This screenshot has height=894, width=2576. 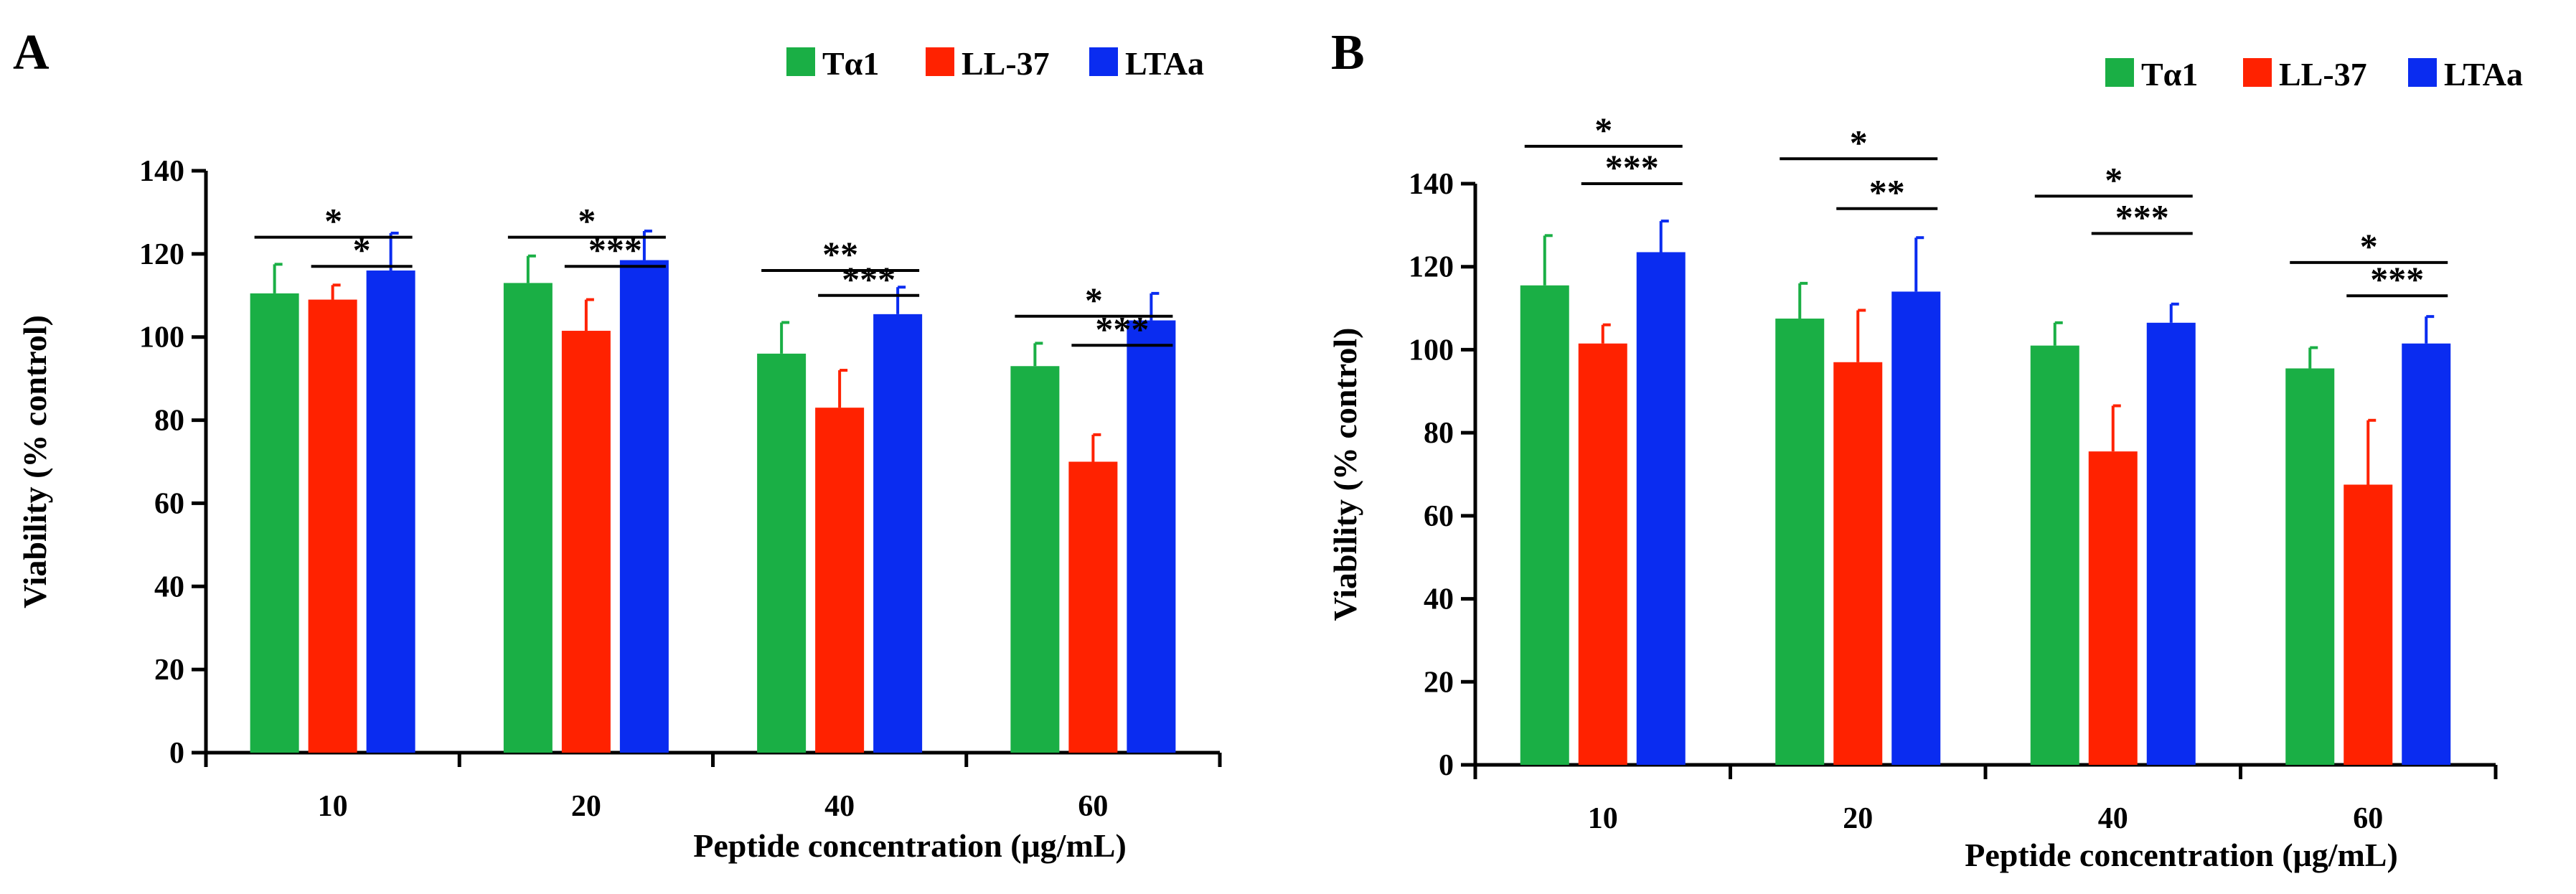 What do you see at coordinates (31, 52) in the screenshot?
I see `panel-letter: A` at bounding box center [31, 52].